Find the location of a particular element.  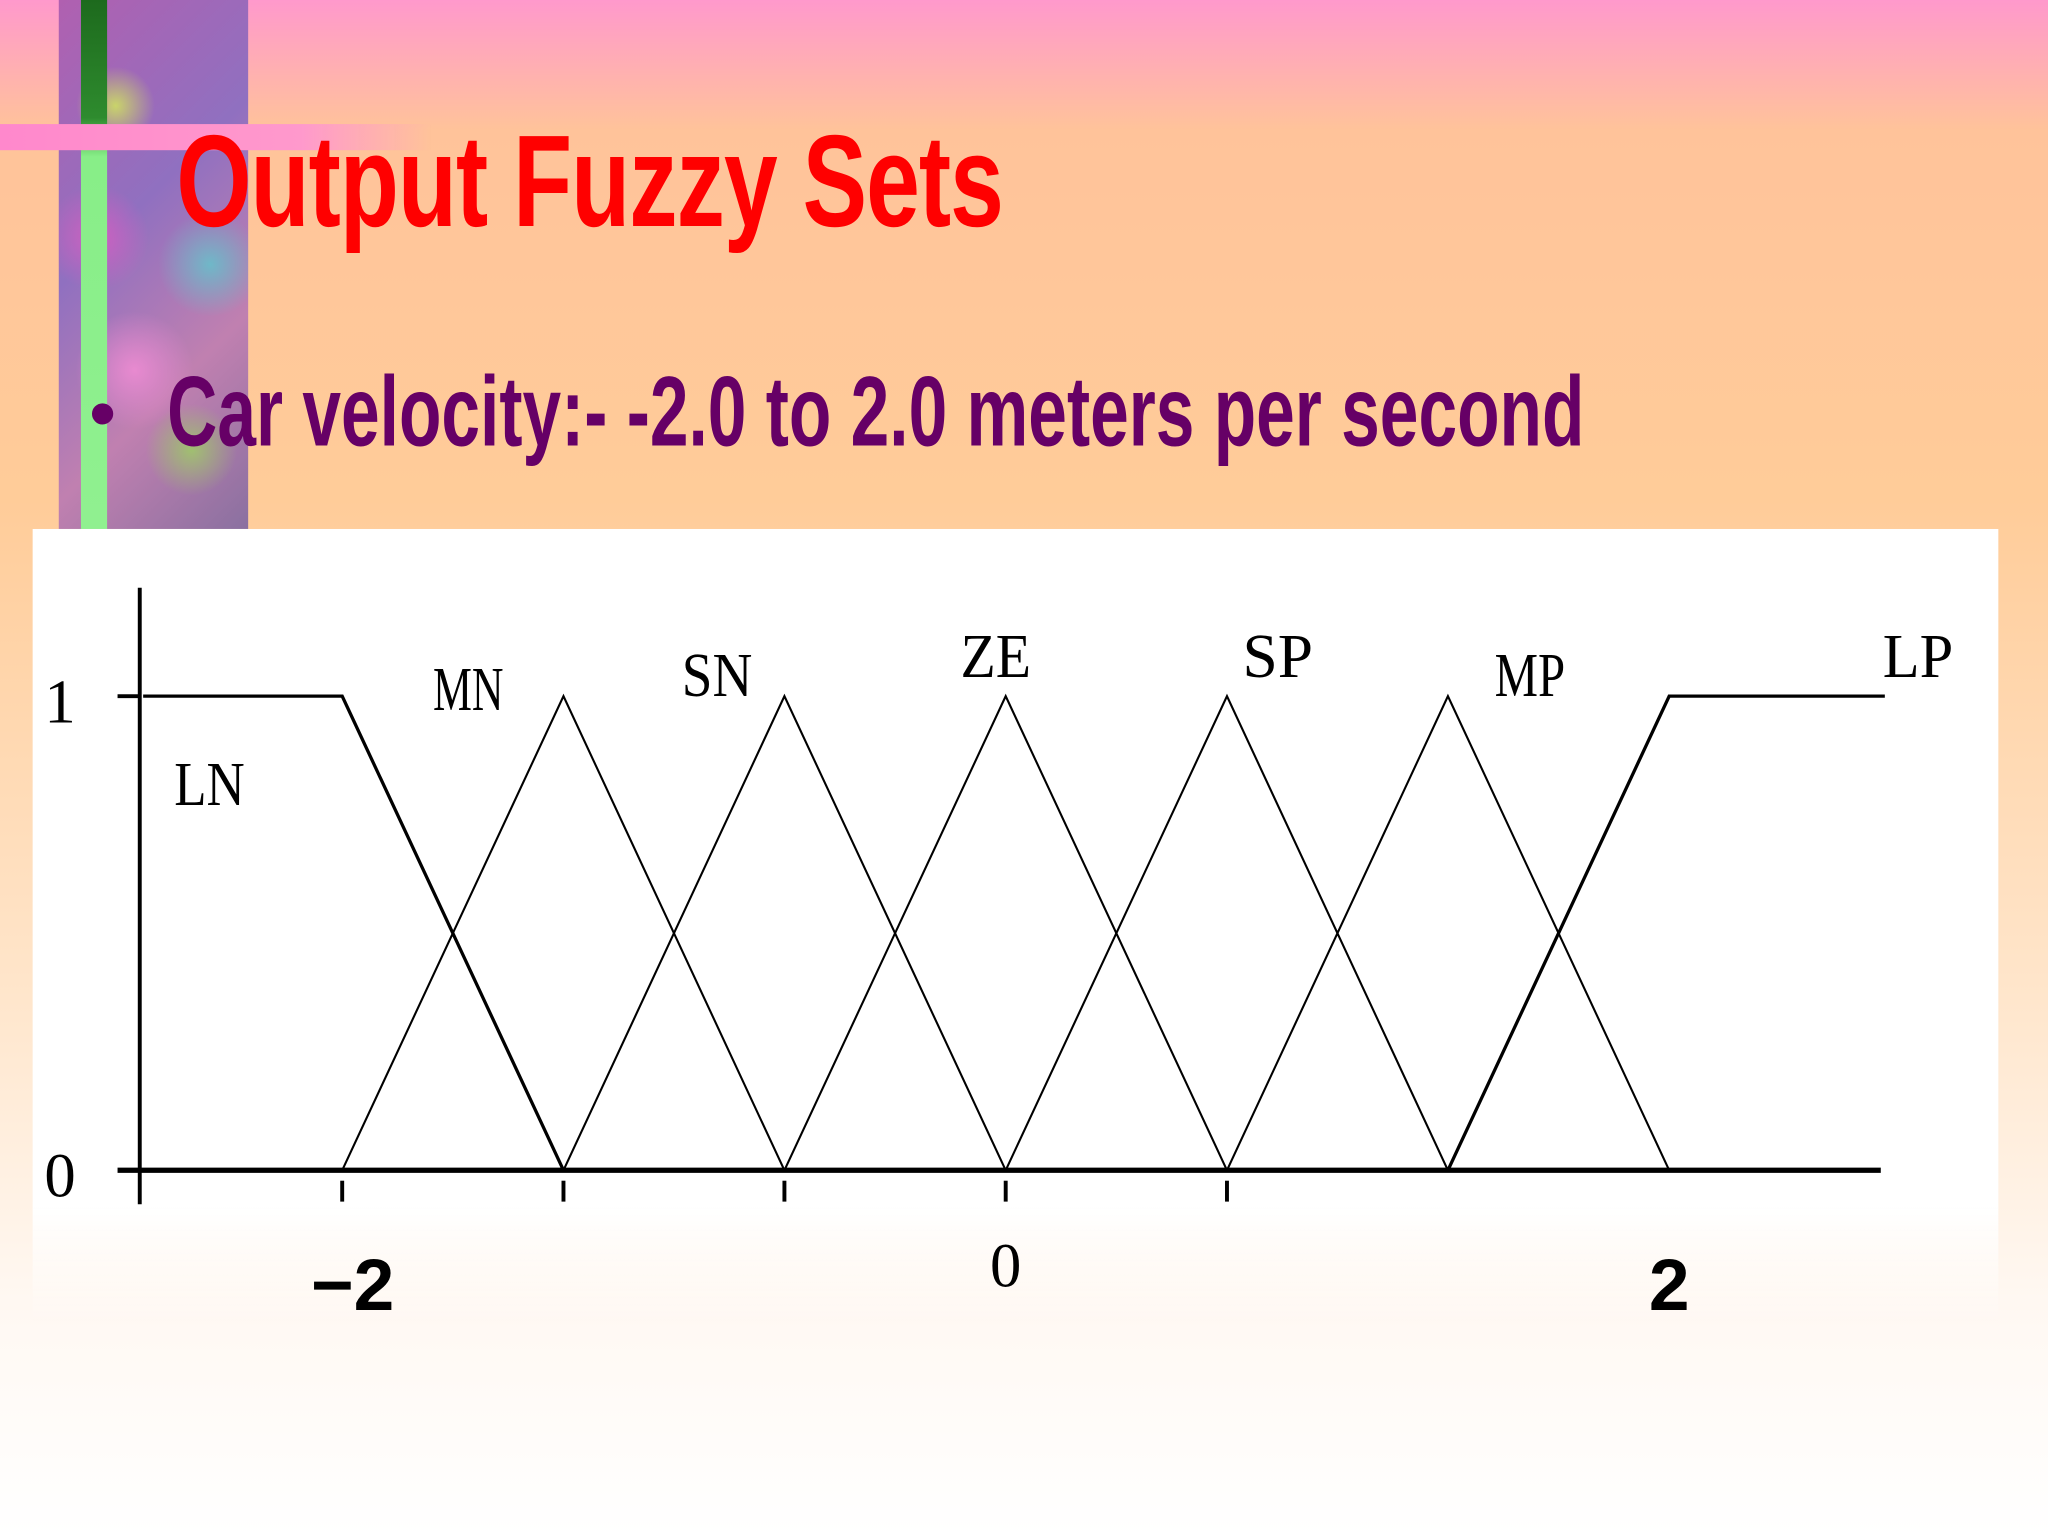

series-label-mp: MP is located at coordinates (1530, 675).